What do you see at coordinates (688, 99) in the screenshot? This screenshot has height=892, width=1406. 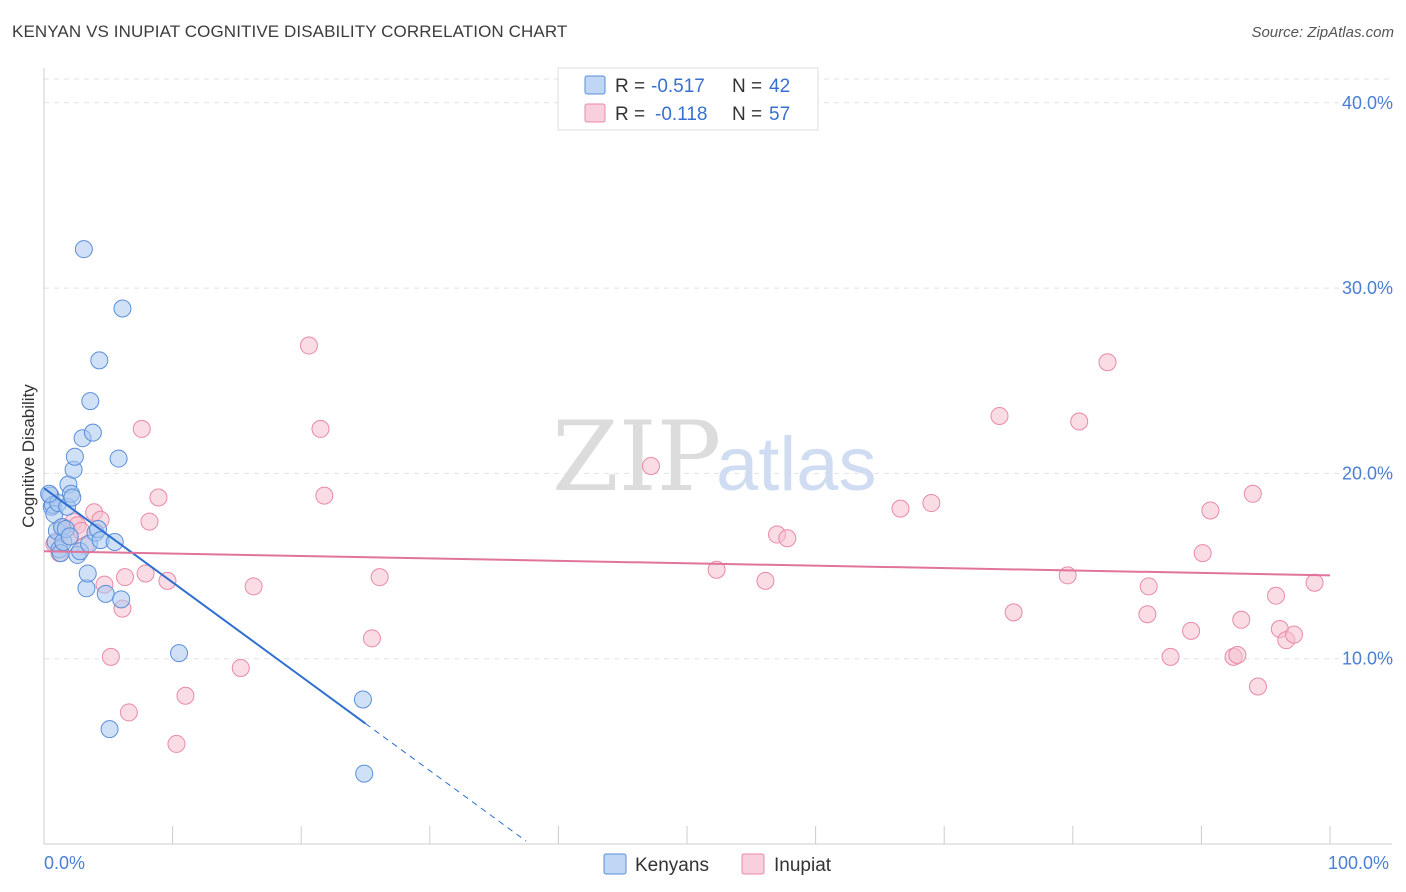 I see `legend: R = -0.517 N = 42 R = -0.118 N = 57` at bounding box center [688, 99].